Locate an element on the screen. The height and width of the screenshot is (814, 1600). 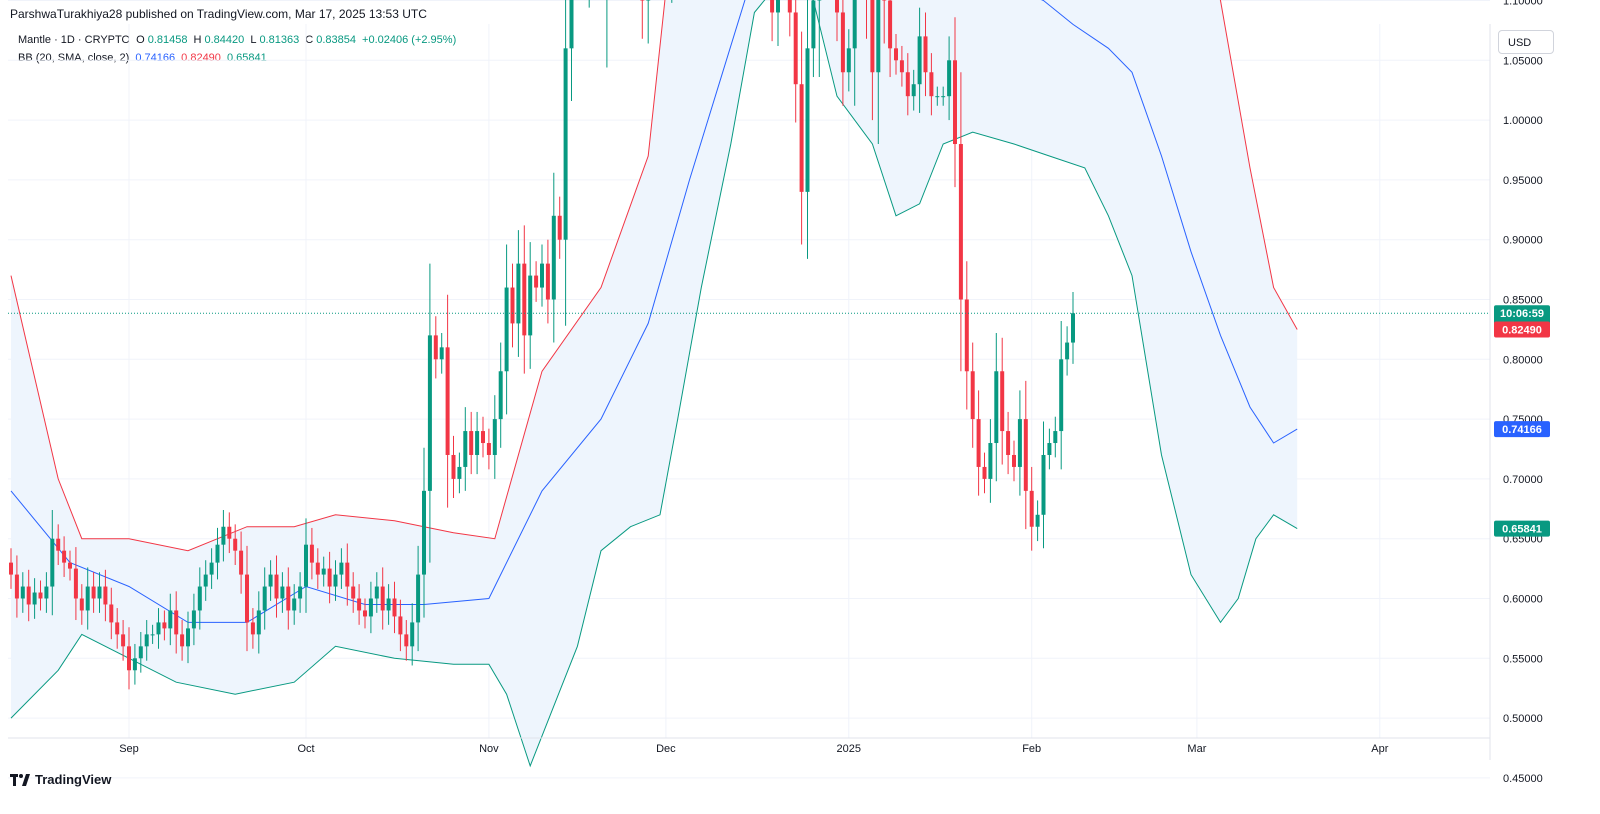
time-tick-label: Mar is located at coordinates (1196, 749).